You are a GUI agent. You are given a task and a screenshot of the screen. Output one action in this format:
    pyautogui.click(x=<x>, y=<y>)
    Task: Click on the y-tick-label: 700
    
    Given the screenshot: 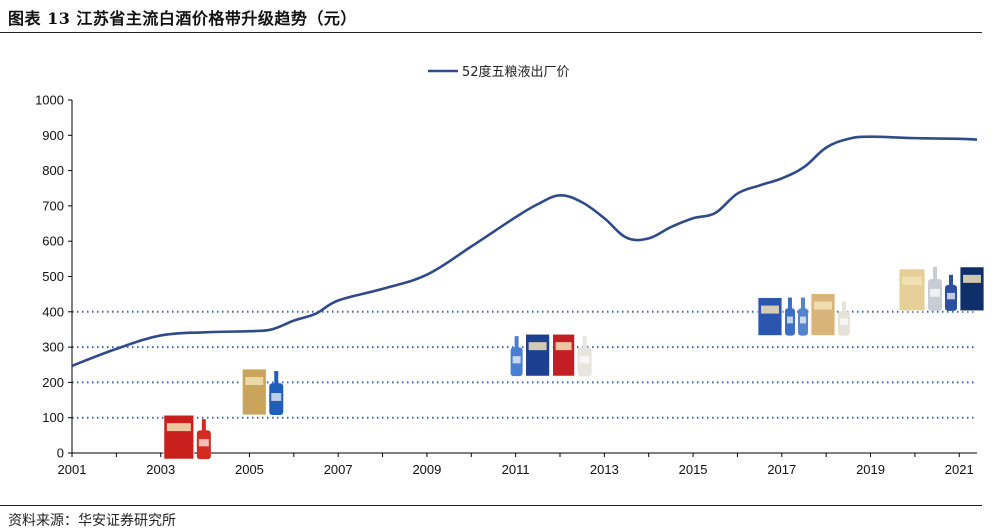 What is the action you would take?
    pyautogui.click(x=53, y=205)
    